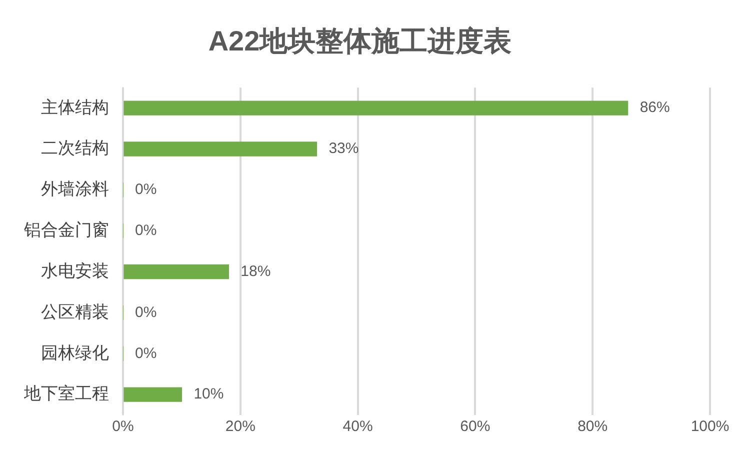 This screenshot has width=750, height=449. Describe the element at coordinates (357, 427) in the screenshot. I see `x-tick-label: 40%` at that location.